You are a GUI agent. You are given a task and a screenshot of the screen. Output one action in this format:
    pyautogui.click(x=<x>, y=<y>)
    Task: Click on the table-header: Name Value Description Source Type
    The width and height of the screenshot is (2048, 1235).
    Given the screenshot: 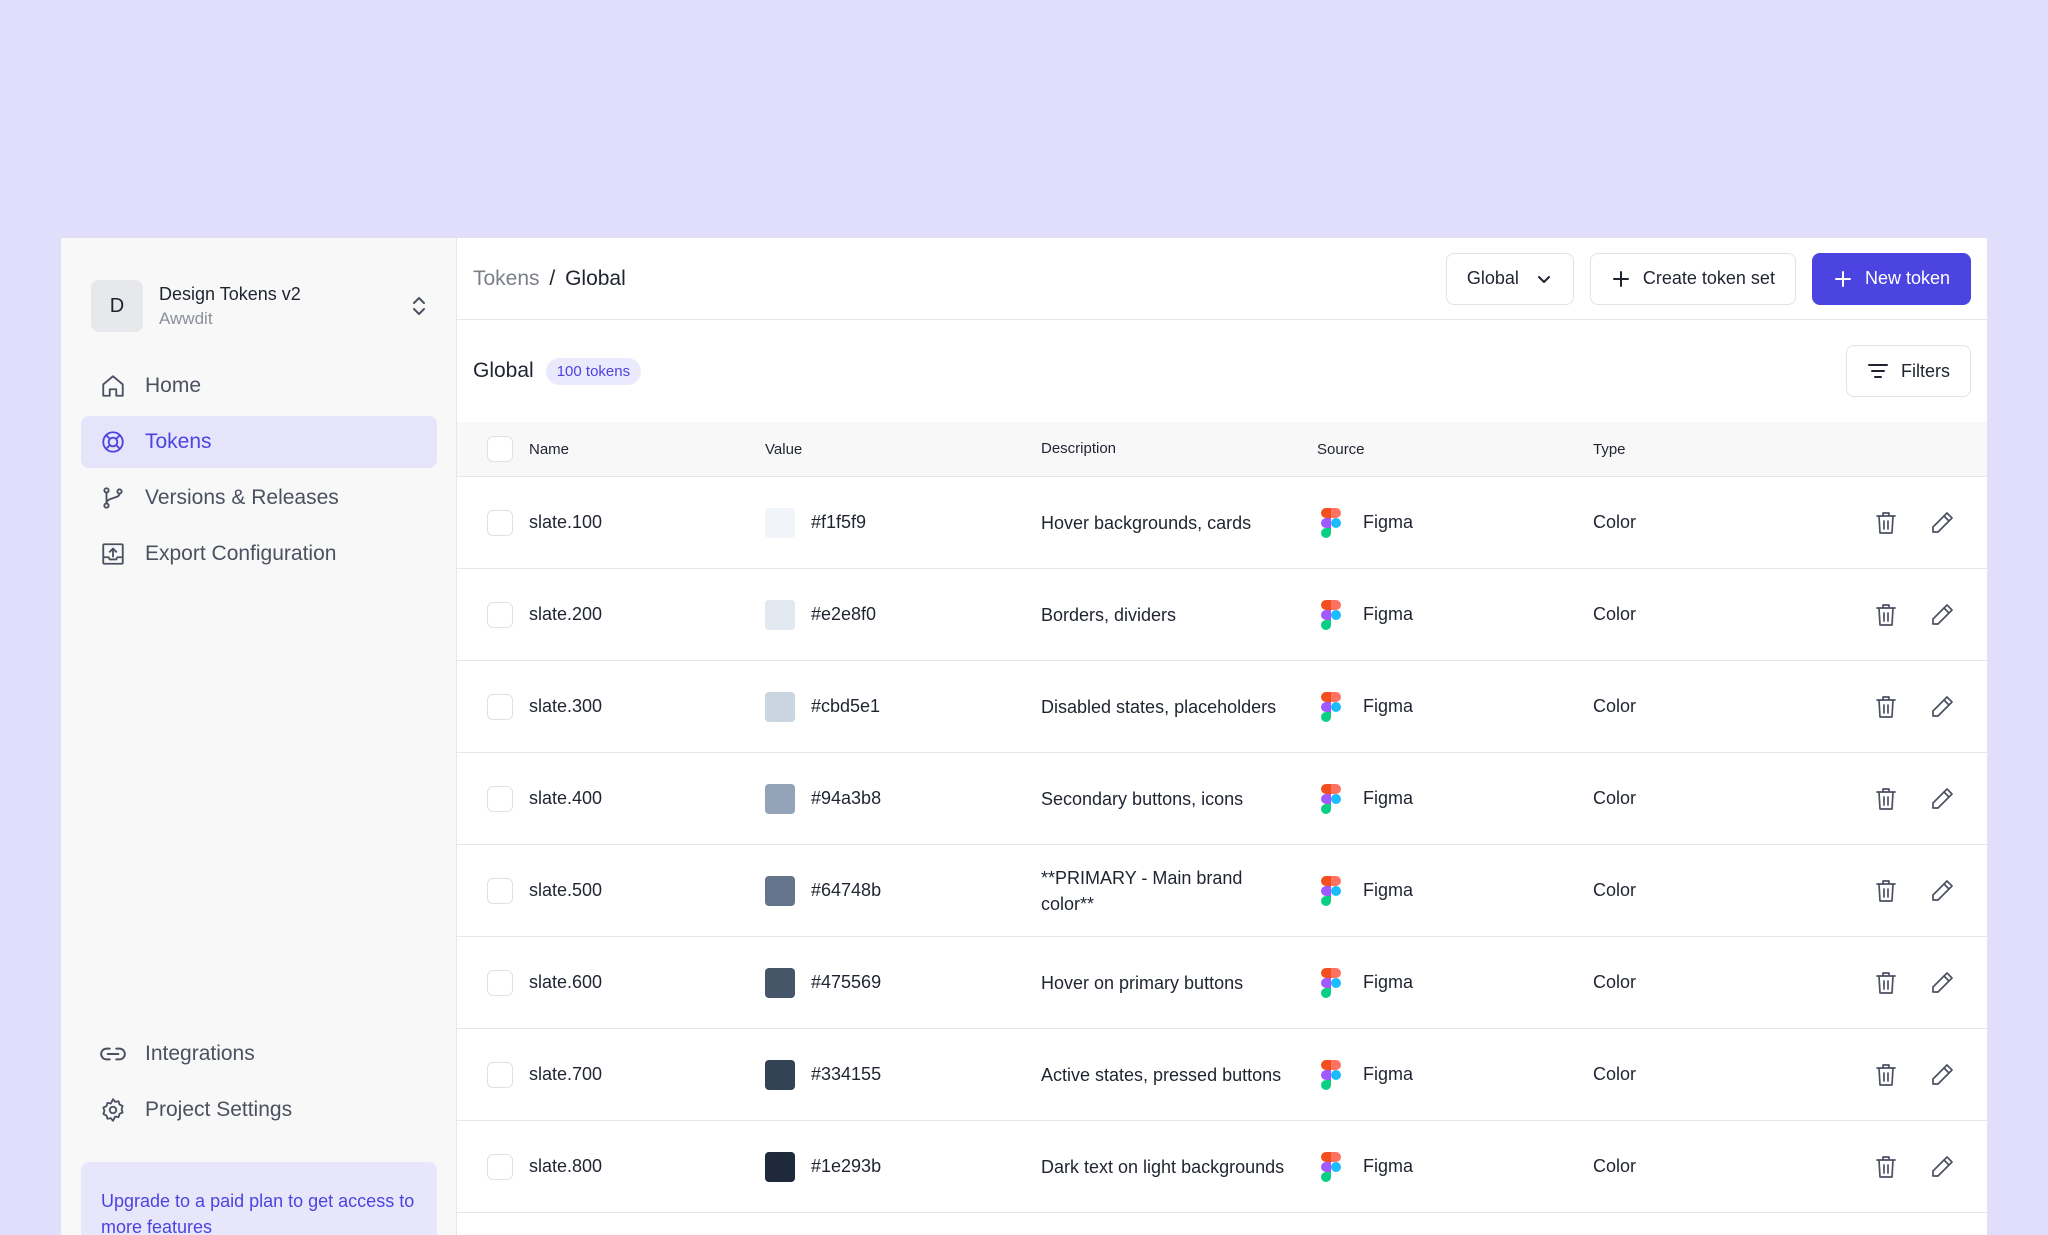 What is the action you would take?
    pyautogui.click(x=1222, y=449)
    